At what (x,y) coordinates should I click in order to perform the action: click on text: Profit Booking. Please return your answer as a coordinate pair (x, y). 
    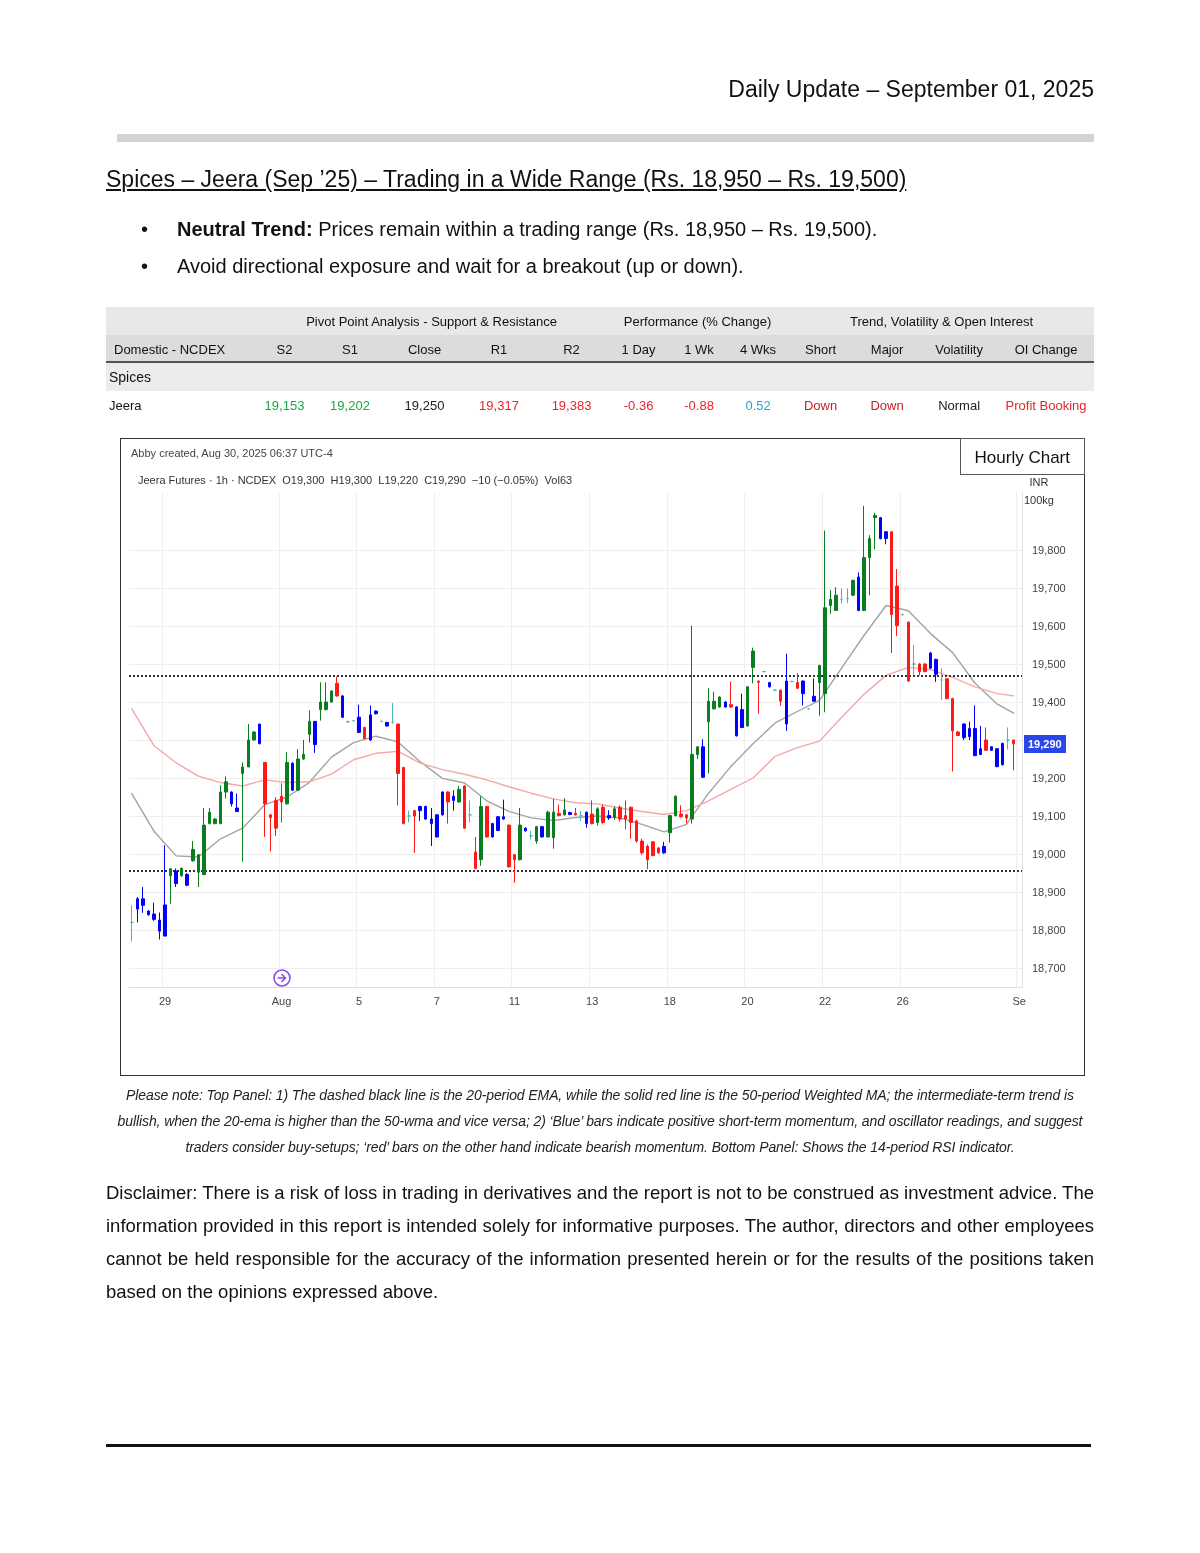
    Looking at the image, I should click on (1046, 405).